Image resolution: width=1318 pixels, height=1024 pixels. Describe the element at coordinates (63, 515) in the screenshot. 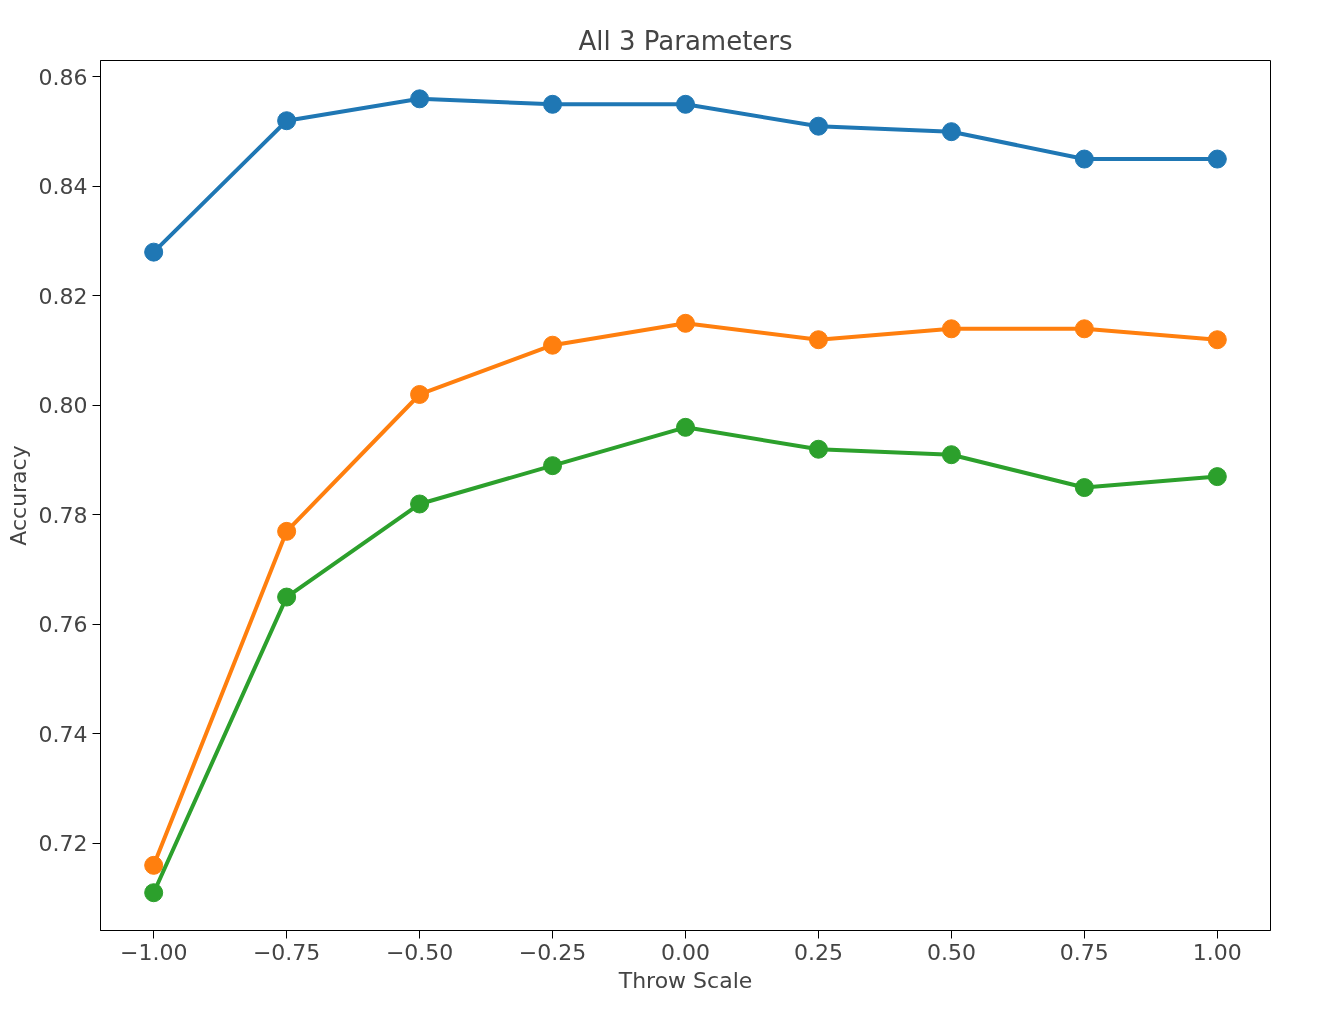

I see `y-tick-label: 0.78` at that location.